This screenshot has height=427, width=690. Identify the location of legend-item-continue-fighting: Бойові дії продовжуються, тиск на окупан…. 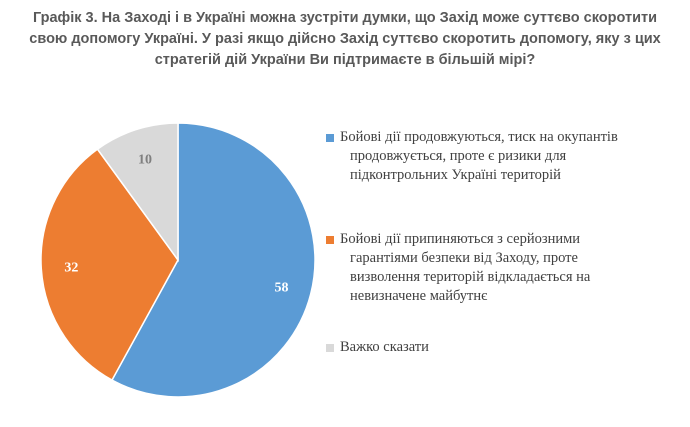
(501, 156).